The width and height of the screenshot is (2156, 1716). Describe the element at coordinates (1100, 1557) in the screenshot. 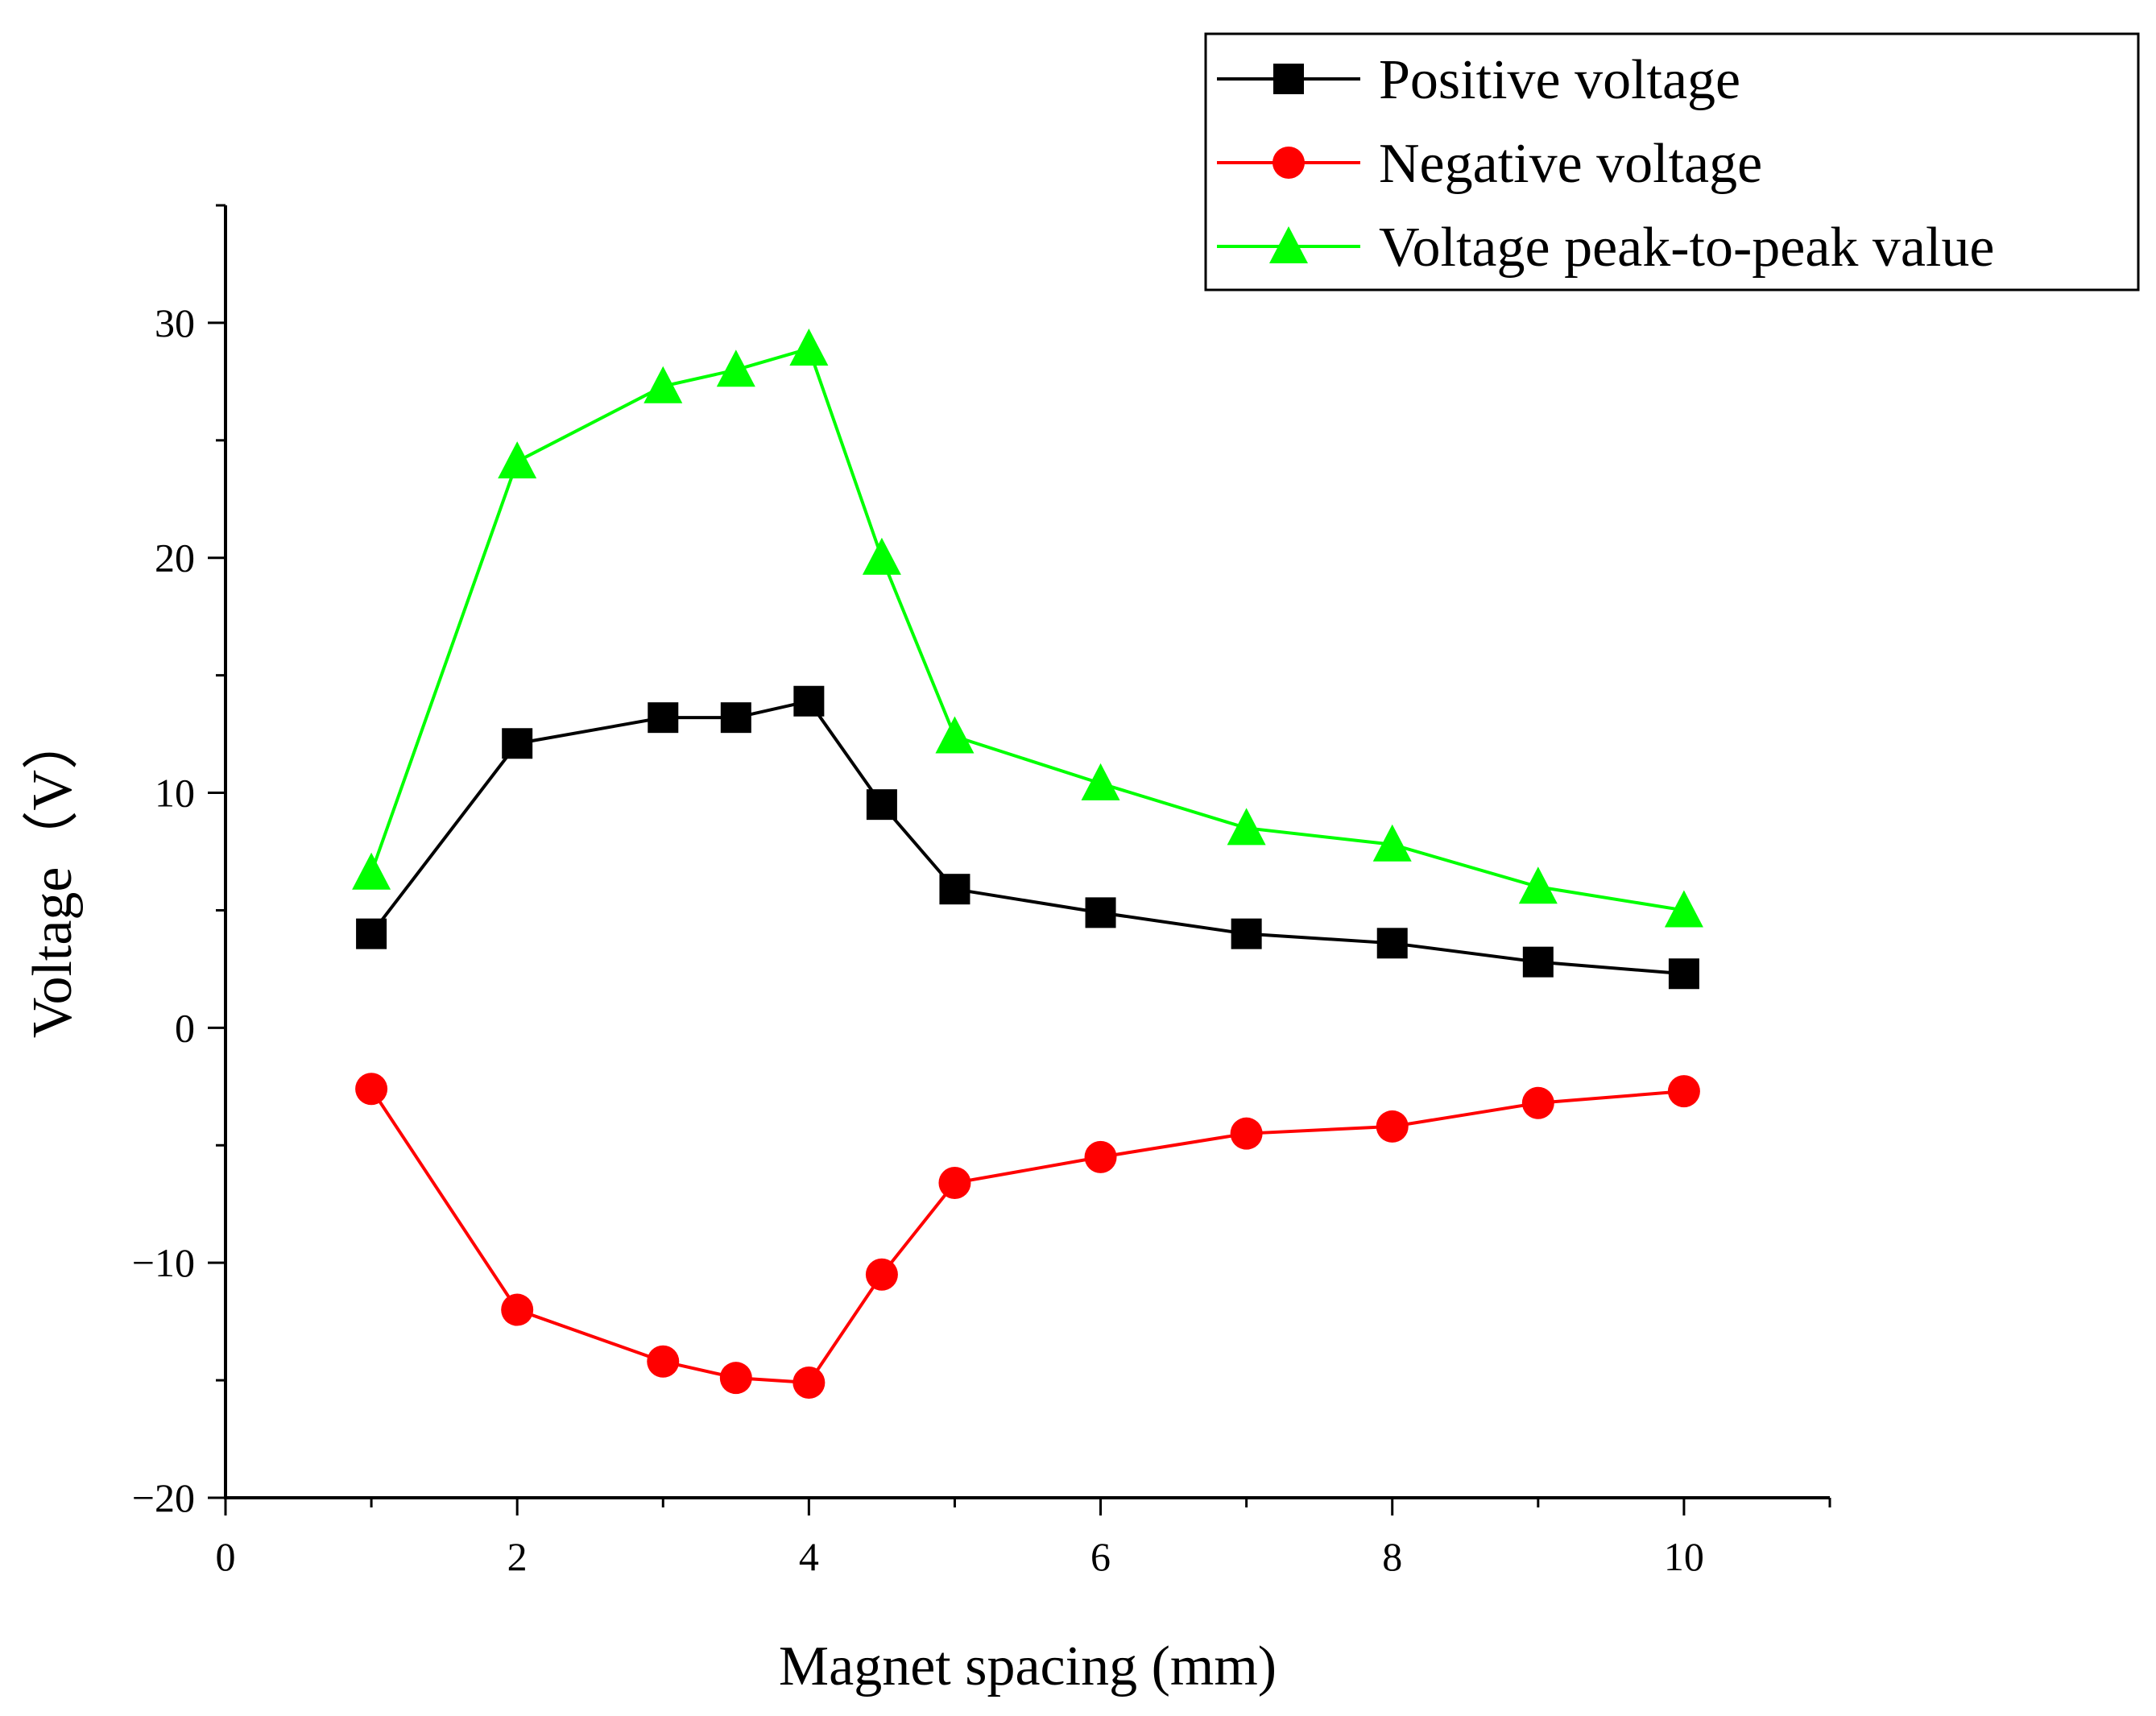

I see `x-tick-label: 6` at that location.